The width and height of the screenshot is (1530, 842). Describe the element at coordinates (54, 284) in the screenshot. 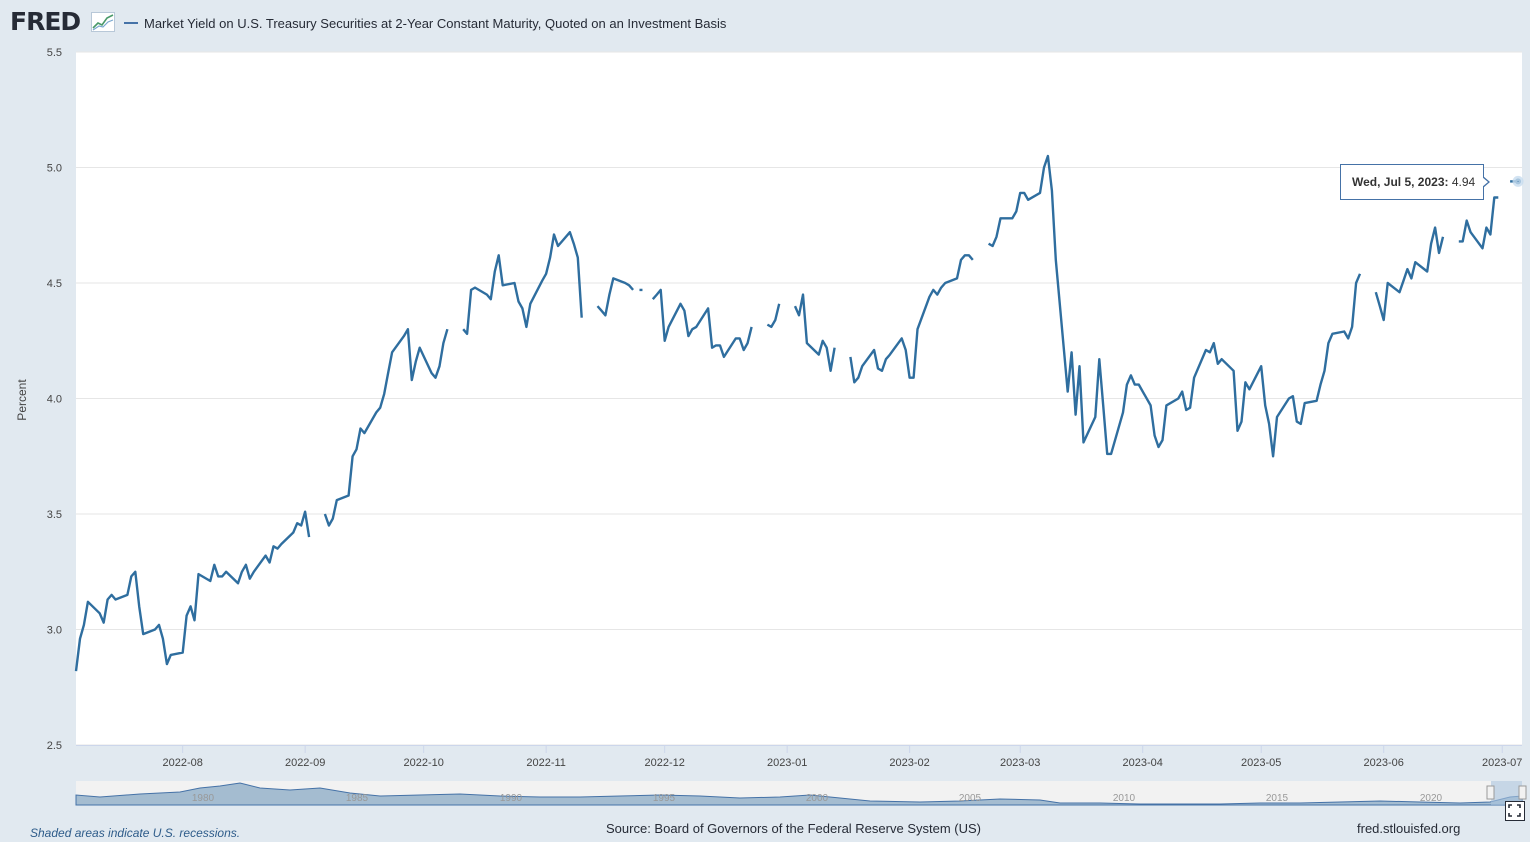

I see `y-tick-label: 4.5` at that location.